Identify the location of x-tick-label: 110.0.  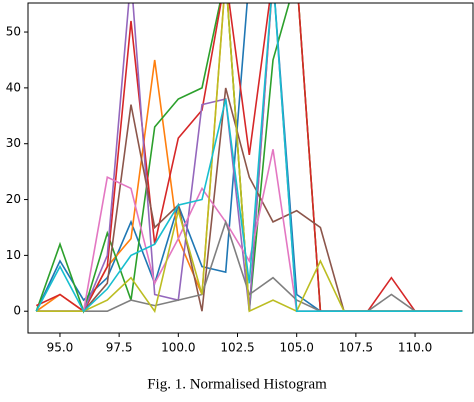
(415, 348).